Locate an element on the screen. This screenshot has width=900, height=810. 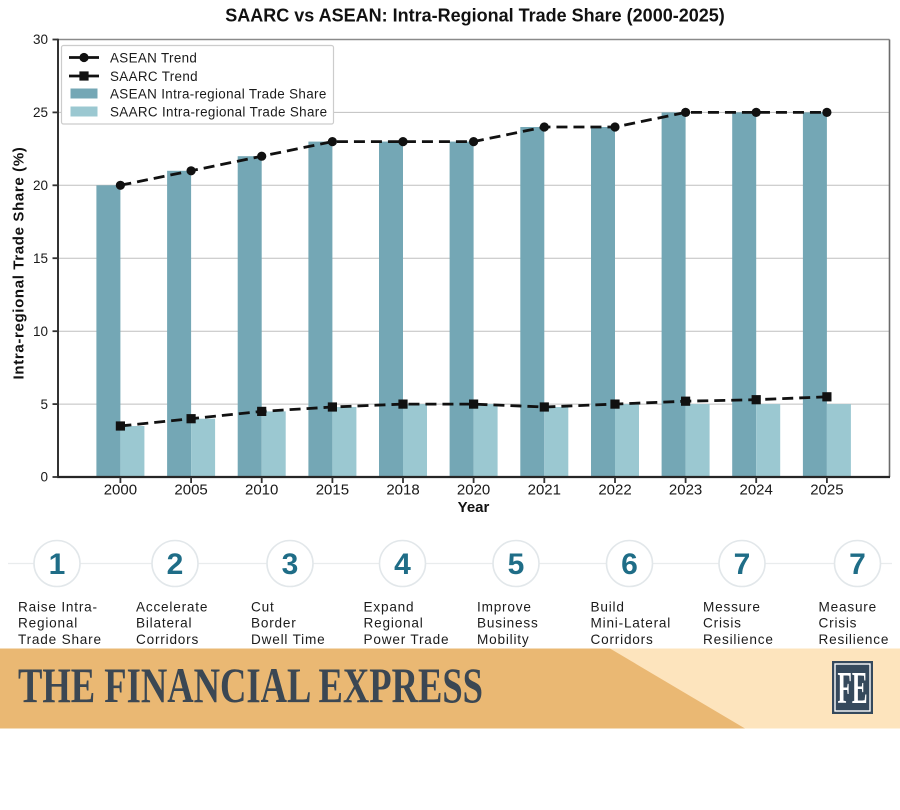
svg-text: Measure is located at coordinates (848, 606).